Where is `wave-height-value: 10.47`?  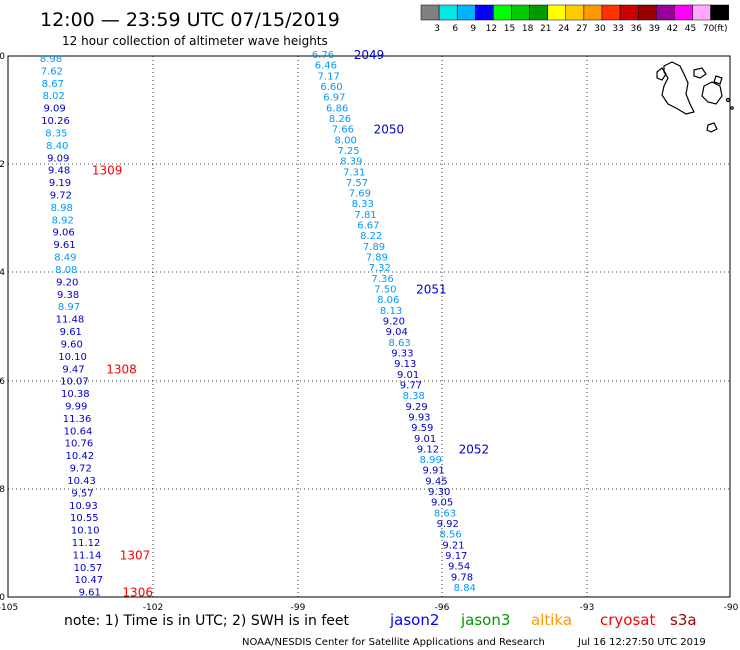
wave-height-value: 10.47 is located at coordinates (88, 580).